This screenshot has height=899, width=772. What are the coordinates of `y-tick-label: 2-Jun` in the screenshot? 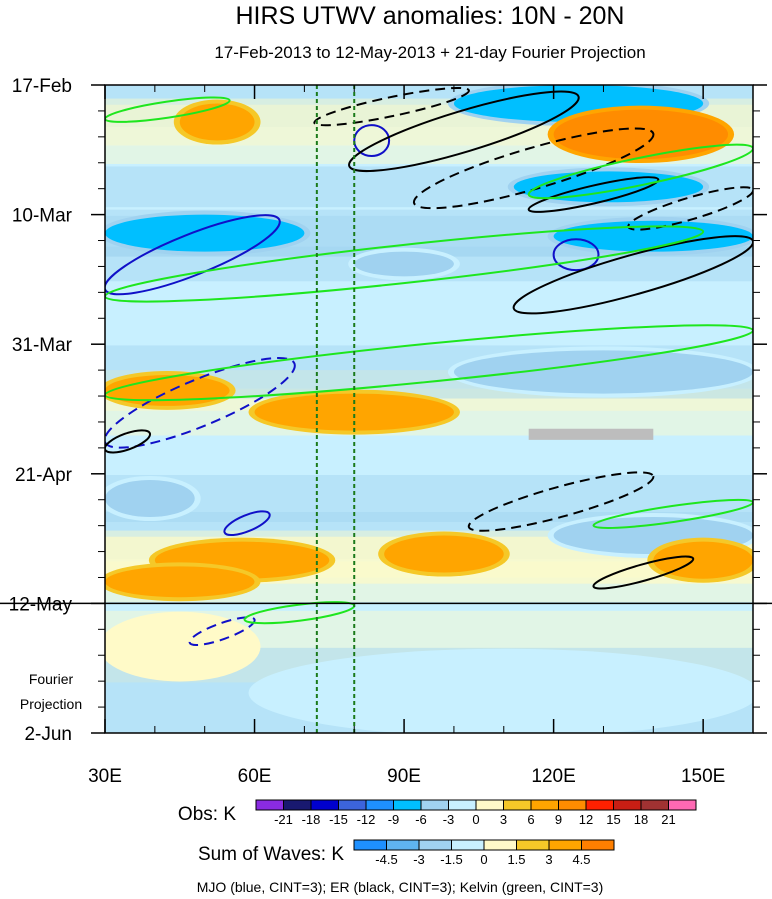 It's located at (48, 734).